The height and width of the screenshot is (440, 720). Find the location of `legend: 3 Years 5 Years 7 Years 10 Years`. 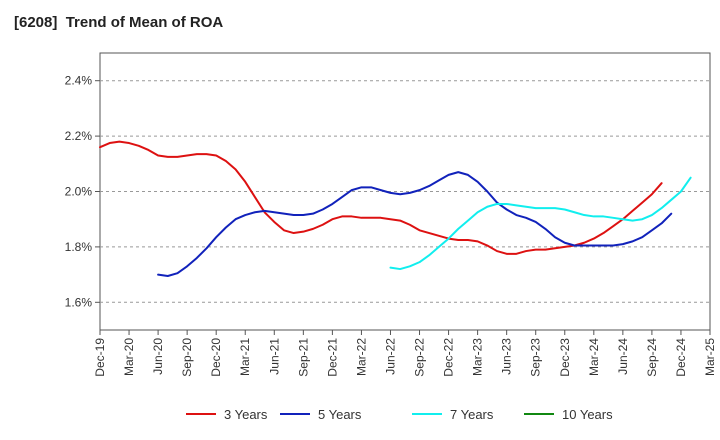

legend: 3 Years 5 Years 7 Years 10 Years is located at coordinates (399, 414).